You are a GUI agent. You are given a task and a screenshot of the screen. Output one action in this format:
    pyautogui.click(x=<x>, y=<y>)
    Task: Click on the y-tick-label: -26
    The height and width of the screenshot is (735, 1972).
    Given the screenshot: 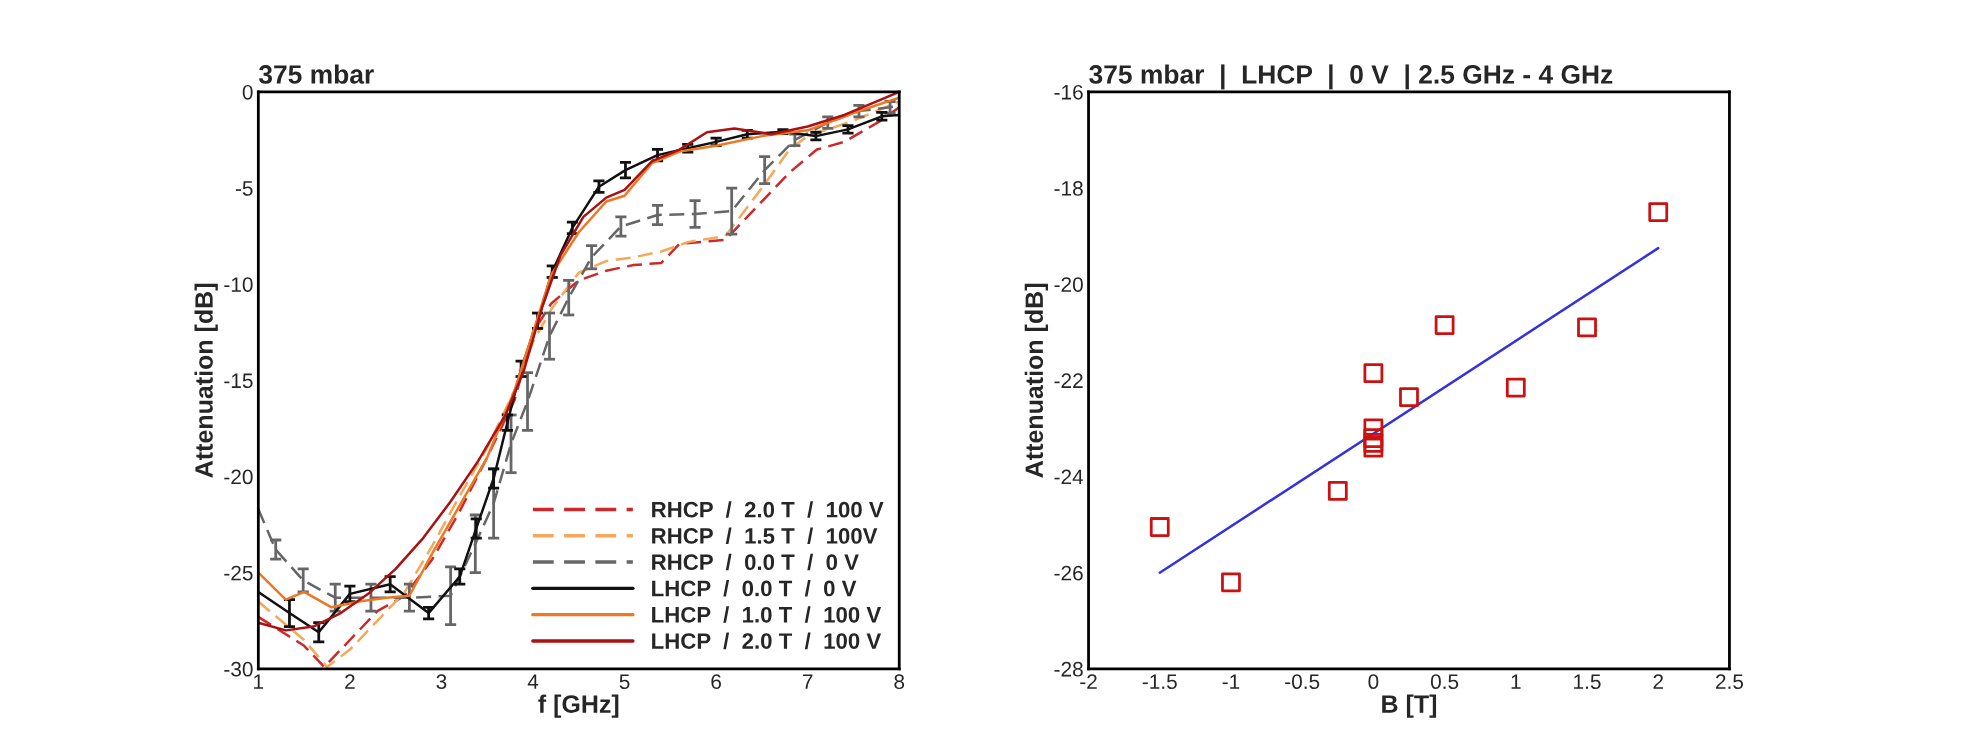 What is the action you would take?
    pyautogui.click(x=1068, y=573)
    